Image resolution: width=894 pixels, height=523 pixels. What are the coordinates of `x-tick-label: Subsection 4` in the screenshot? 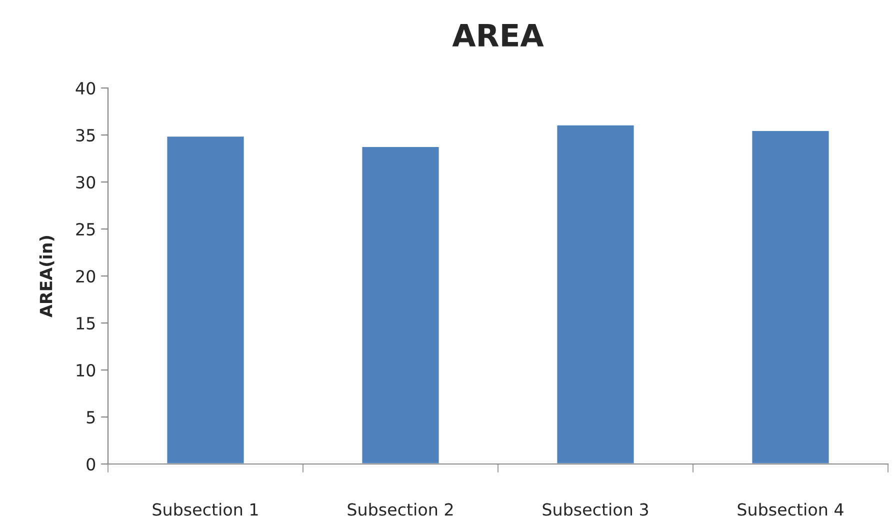 It's located at (791, 509).